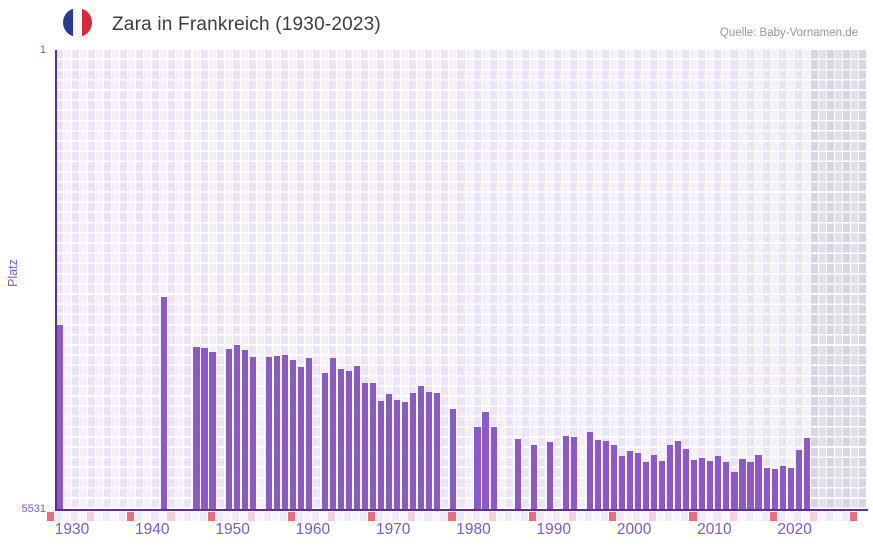 The width and height of the screenshot is (873, 552). Describe the element at coordinates (710, 485) in the screenshot. I see `rank-bar-2011` at that location.